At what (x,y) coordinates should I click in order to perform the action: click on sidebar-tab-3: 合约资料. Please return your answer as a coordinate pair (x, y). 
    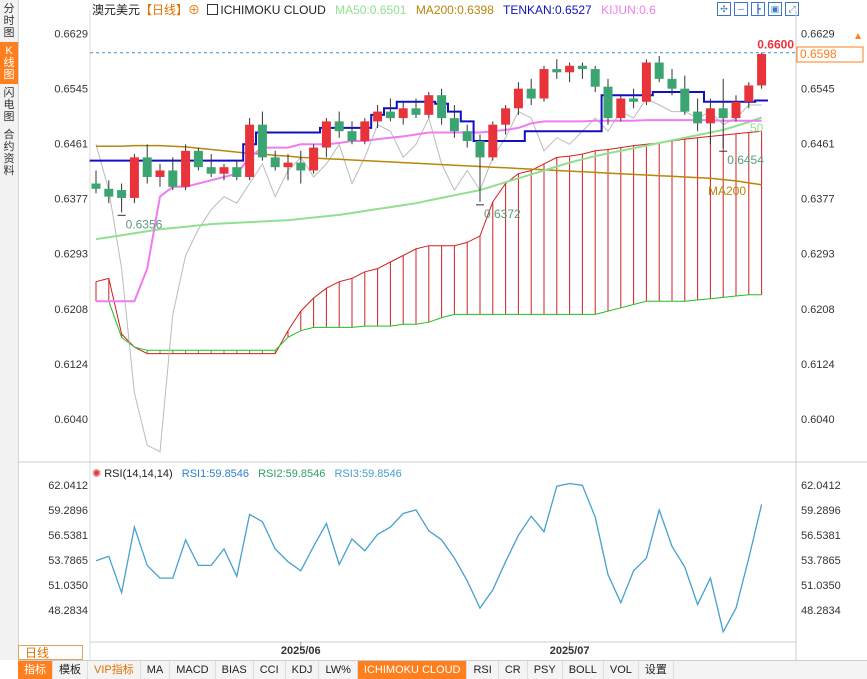
    Looking at the image, I should click on (9, 153).